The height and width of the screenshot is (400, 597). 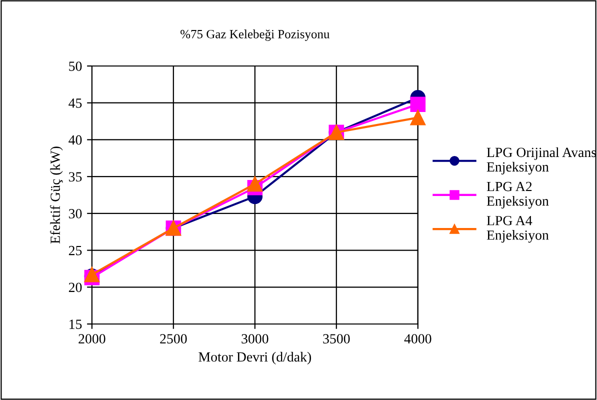 What do you see at coordinates (75, 66) in the screenshot?
I see `y-tick-label: 50` at bounding box center [75, 66].